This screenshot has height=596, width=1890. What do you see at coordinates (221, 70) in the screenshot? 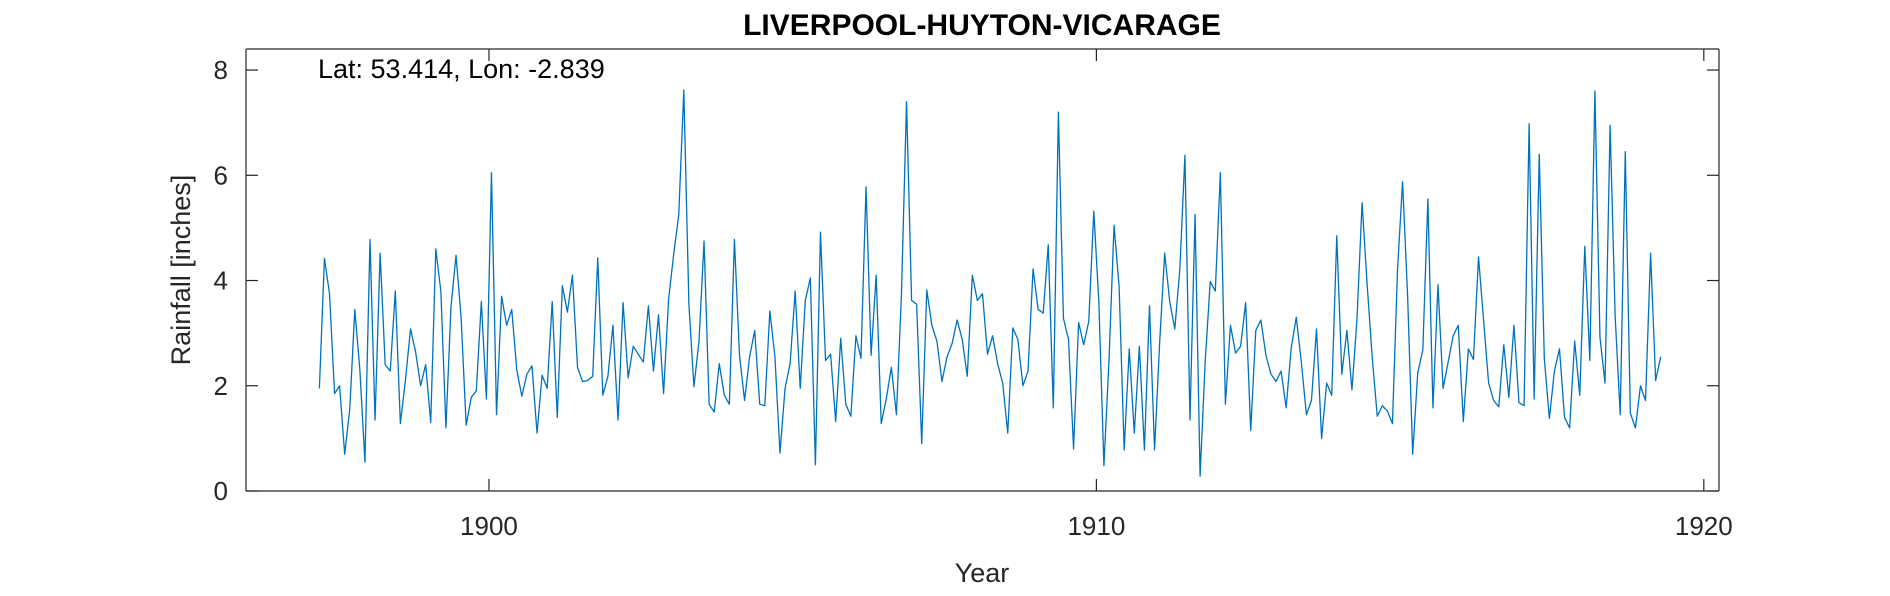
I see `y-tick-label: 8` at bounding box center [221, 70].